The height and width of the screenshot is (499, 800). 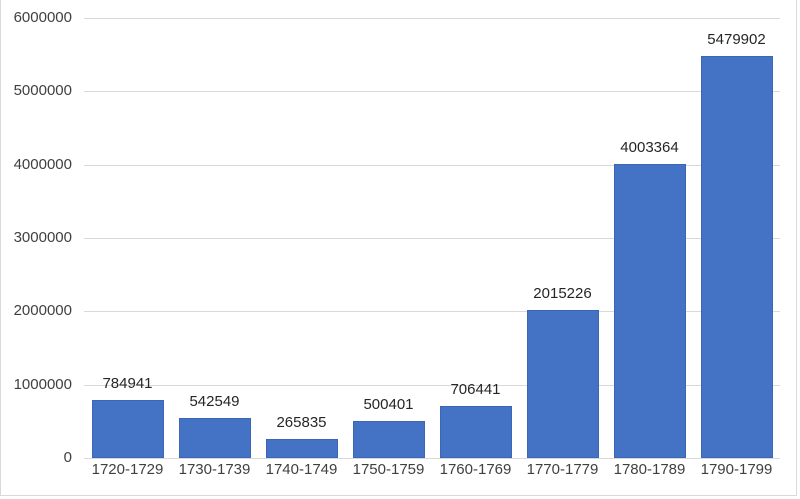 What do you see at coordinates (42, 17) in the screenshot?
I see `y-axis-tick-label: 6000000` at bounding box center [42, 17].